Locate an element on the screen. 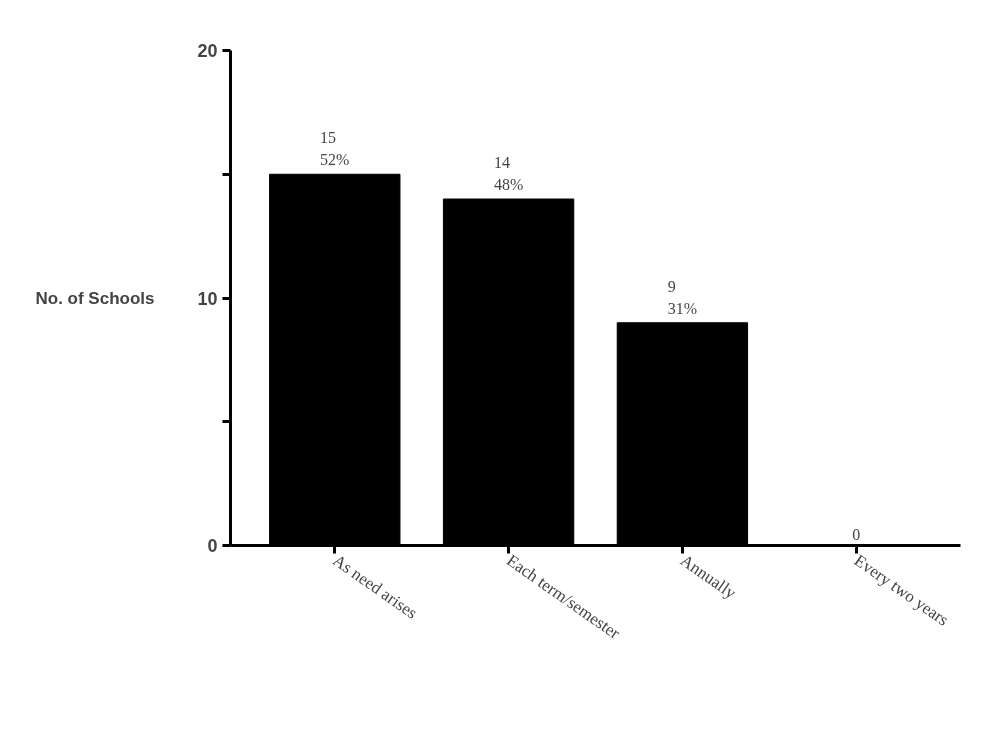  x-tick-label: As need arises is located at coordinates (375, 586).